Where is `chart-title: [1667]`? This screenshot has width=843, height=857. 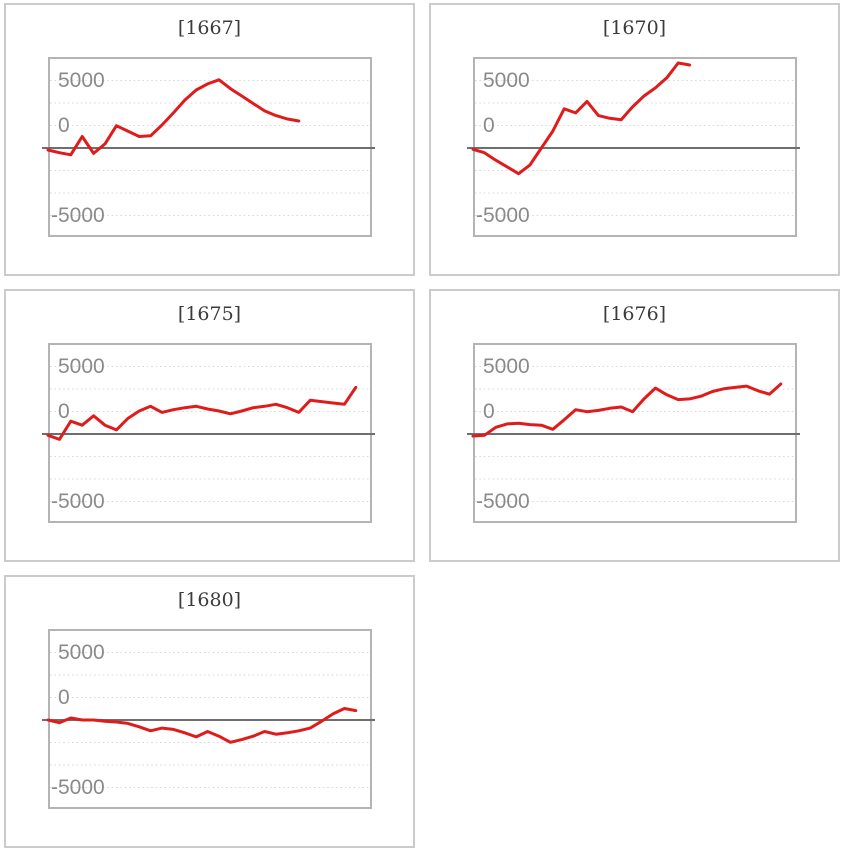 chart-title: [1667] is located at coordinates (209, 28).